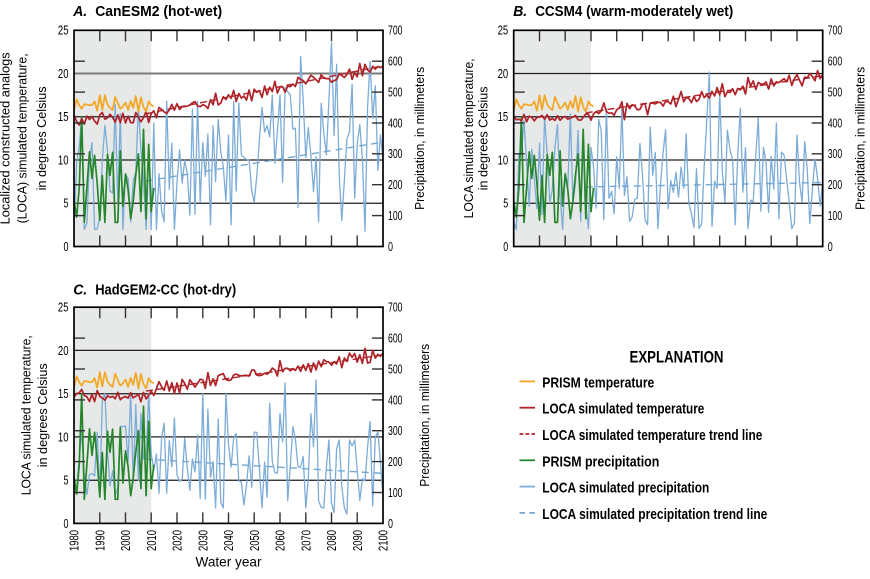 This screenshot has width=870, height=579. I want to click on svg-text: PRISM precipitation, so click(600, 461).